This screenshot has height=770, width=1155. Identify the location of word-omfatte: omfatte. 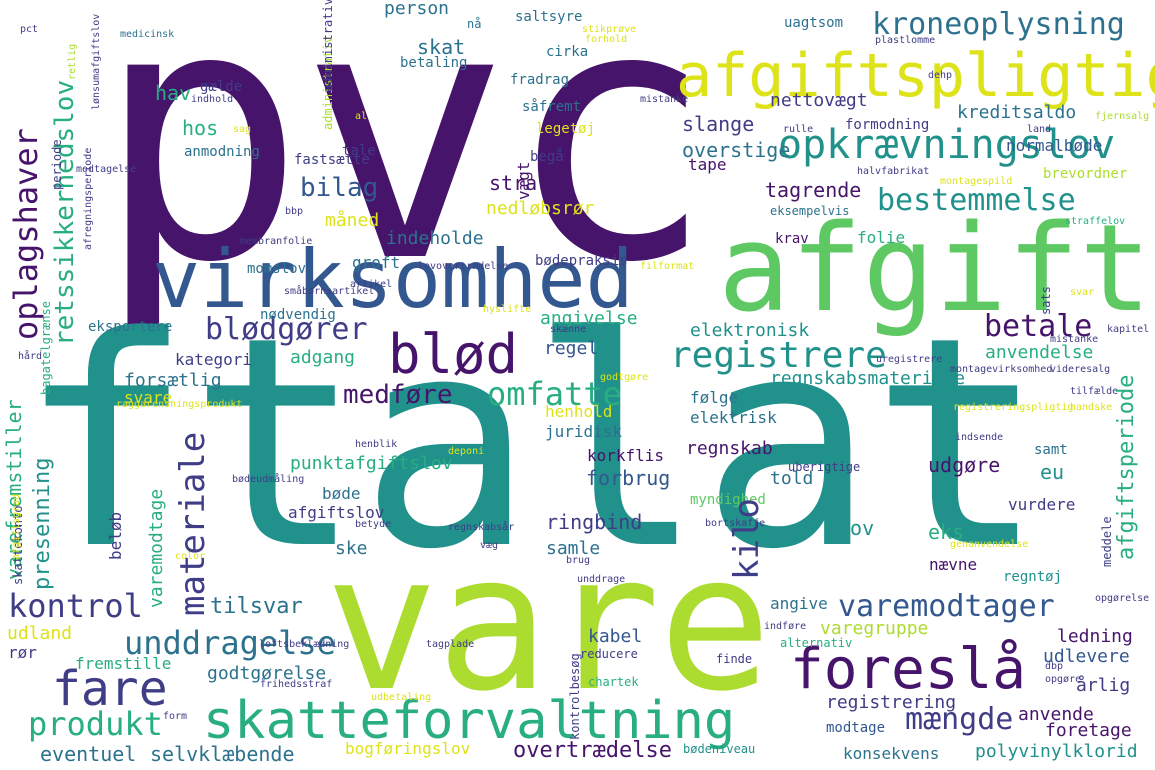
(554, 394).